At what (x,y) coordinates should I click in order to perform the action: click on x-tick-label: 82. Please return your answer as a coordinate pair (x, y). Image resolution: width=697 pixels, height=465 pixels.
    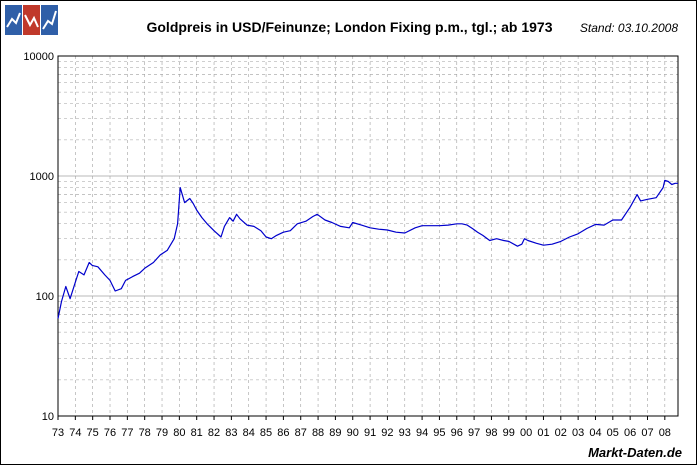
    Looking at the image, I should click on (214, 433).